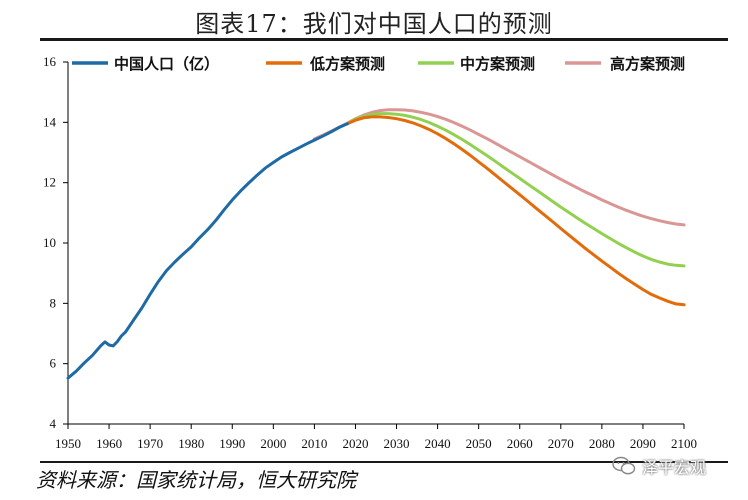  What do you see at coordinates (384, 462) in the screenshot?
I see `footer-divider` at bounding box center [384, 462].